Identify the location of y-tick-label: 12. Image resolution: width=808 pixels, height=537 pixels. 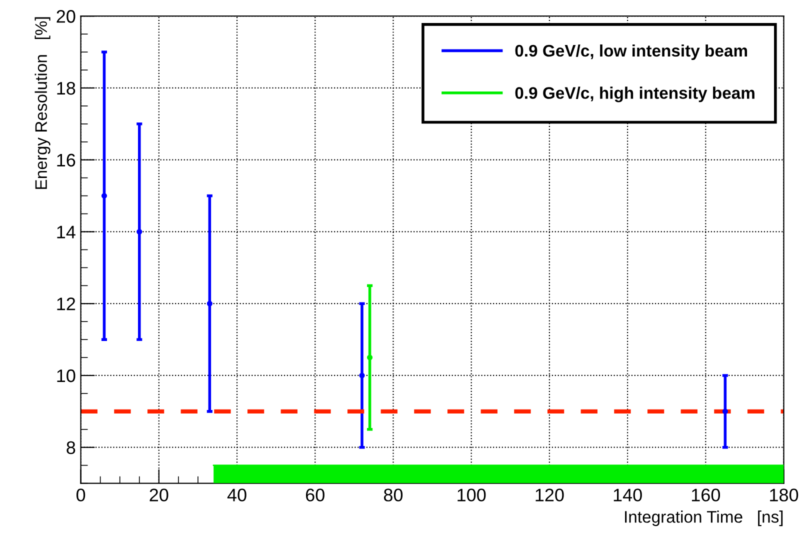
(66, 304).